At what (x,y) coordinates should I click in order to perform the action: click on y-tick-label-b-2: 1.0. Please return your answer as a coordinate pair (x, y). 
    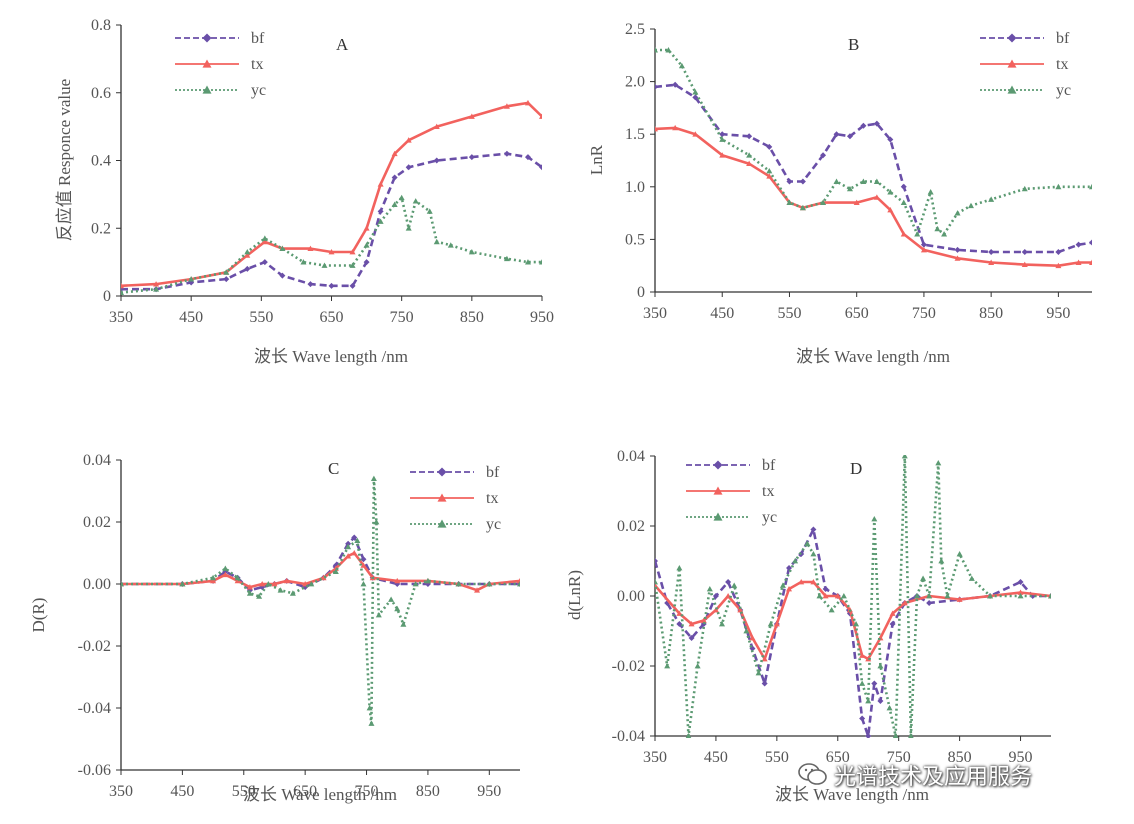
    Looking at the image, I should click on (635, 187).